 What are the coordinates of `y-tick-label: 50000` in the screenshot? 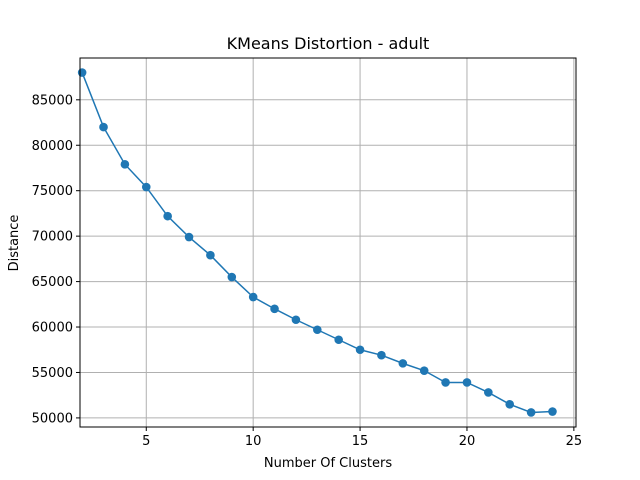 It's located at (52, 418).